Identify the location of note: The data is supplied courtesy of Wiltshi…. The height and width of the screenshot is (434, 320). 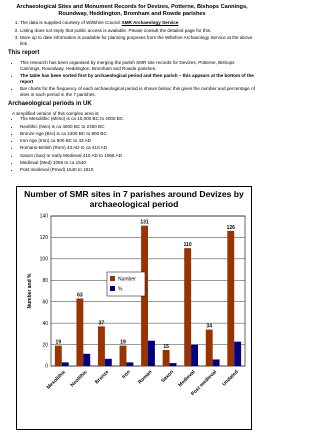
(138, 23).